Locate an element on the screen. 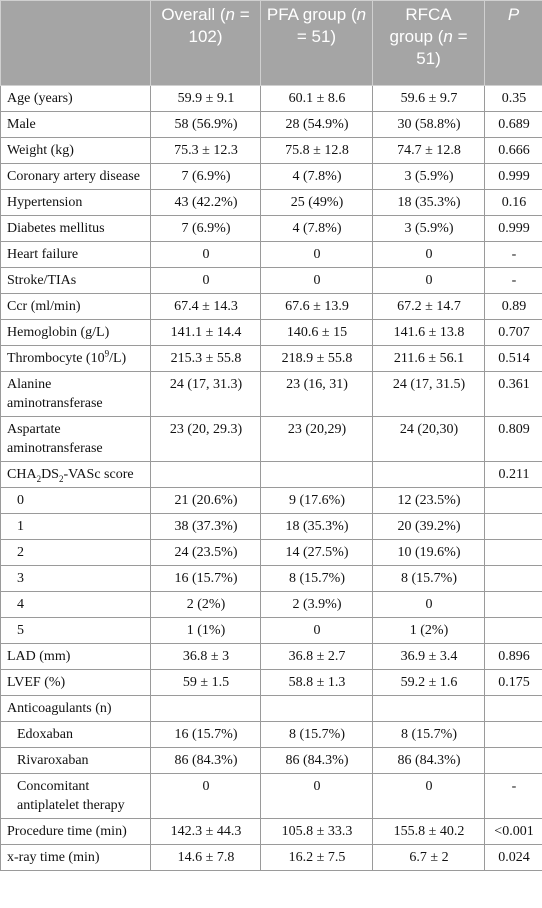  cell: 59 ± 1.5 is located at coordinates (205, 682).